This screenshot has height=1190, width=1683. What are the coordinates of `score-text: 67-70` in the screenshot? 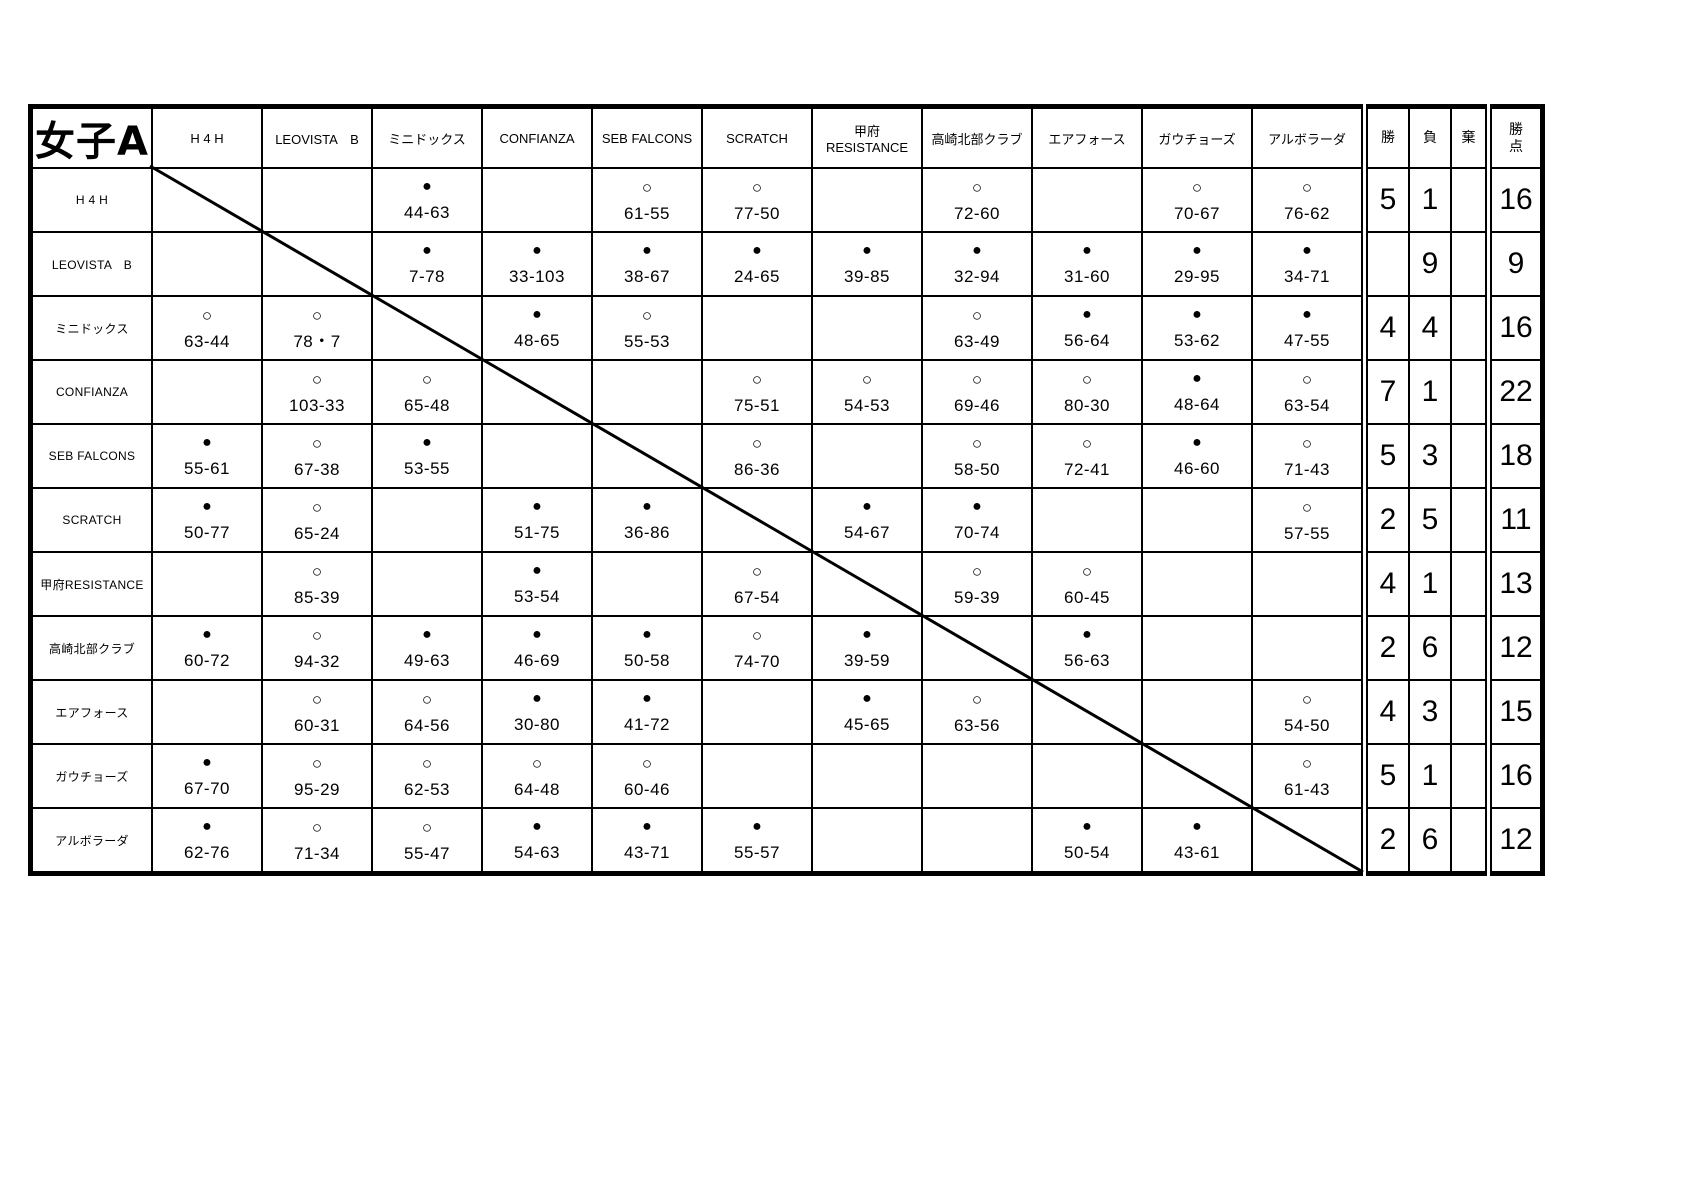 It's located at (207, 788).